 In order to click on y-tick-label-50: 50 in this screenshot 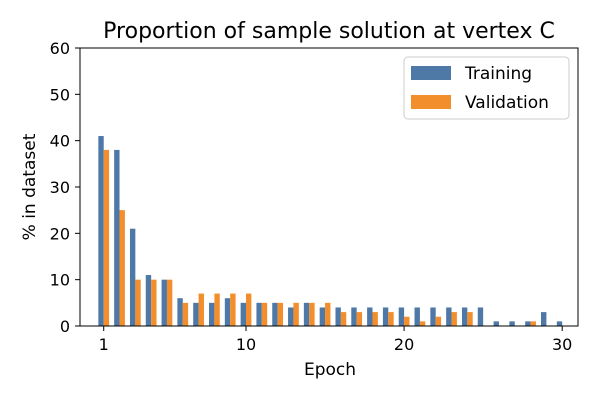, I will do `click(60, 94)`.